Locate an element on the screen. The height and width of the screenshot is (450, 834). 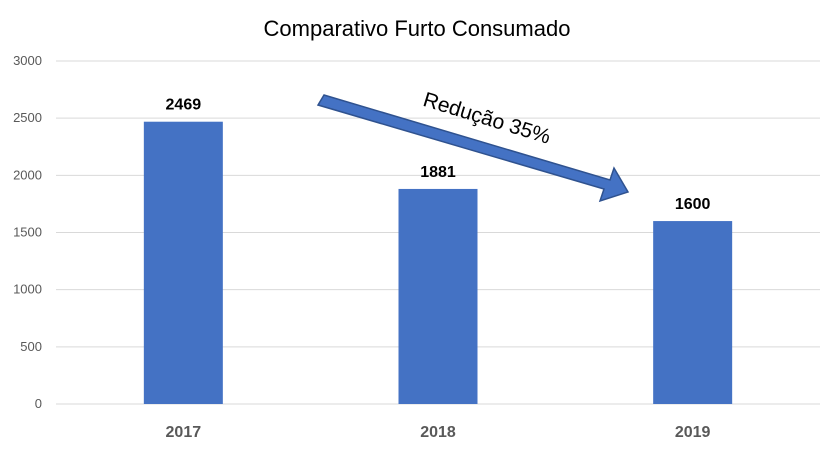
bar-2018 is located at coordinates (438, 296).